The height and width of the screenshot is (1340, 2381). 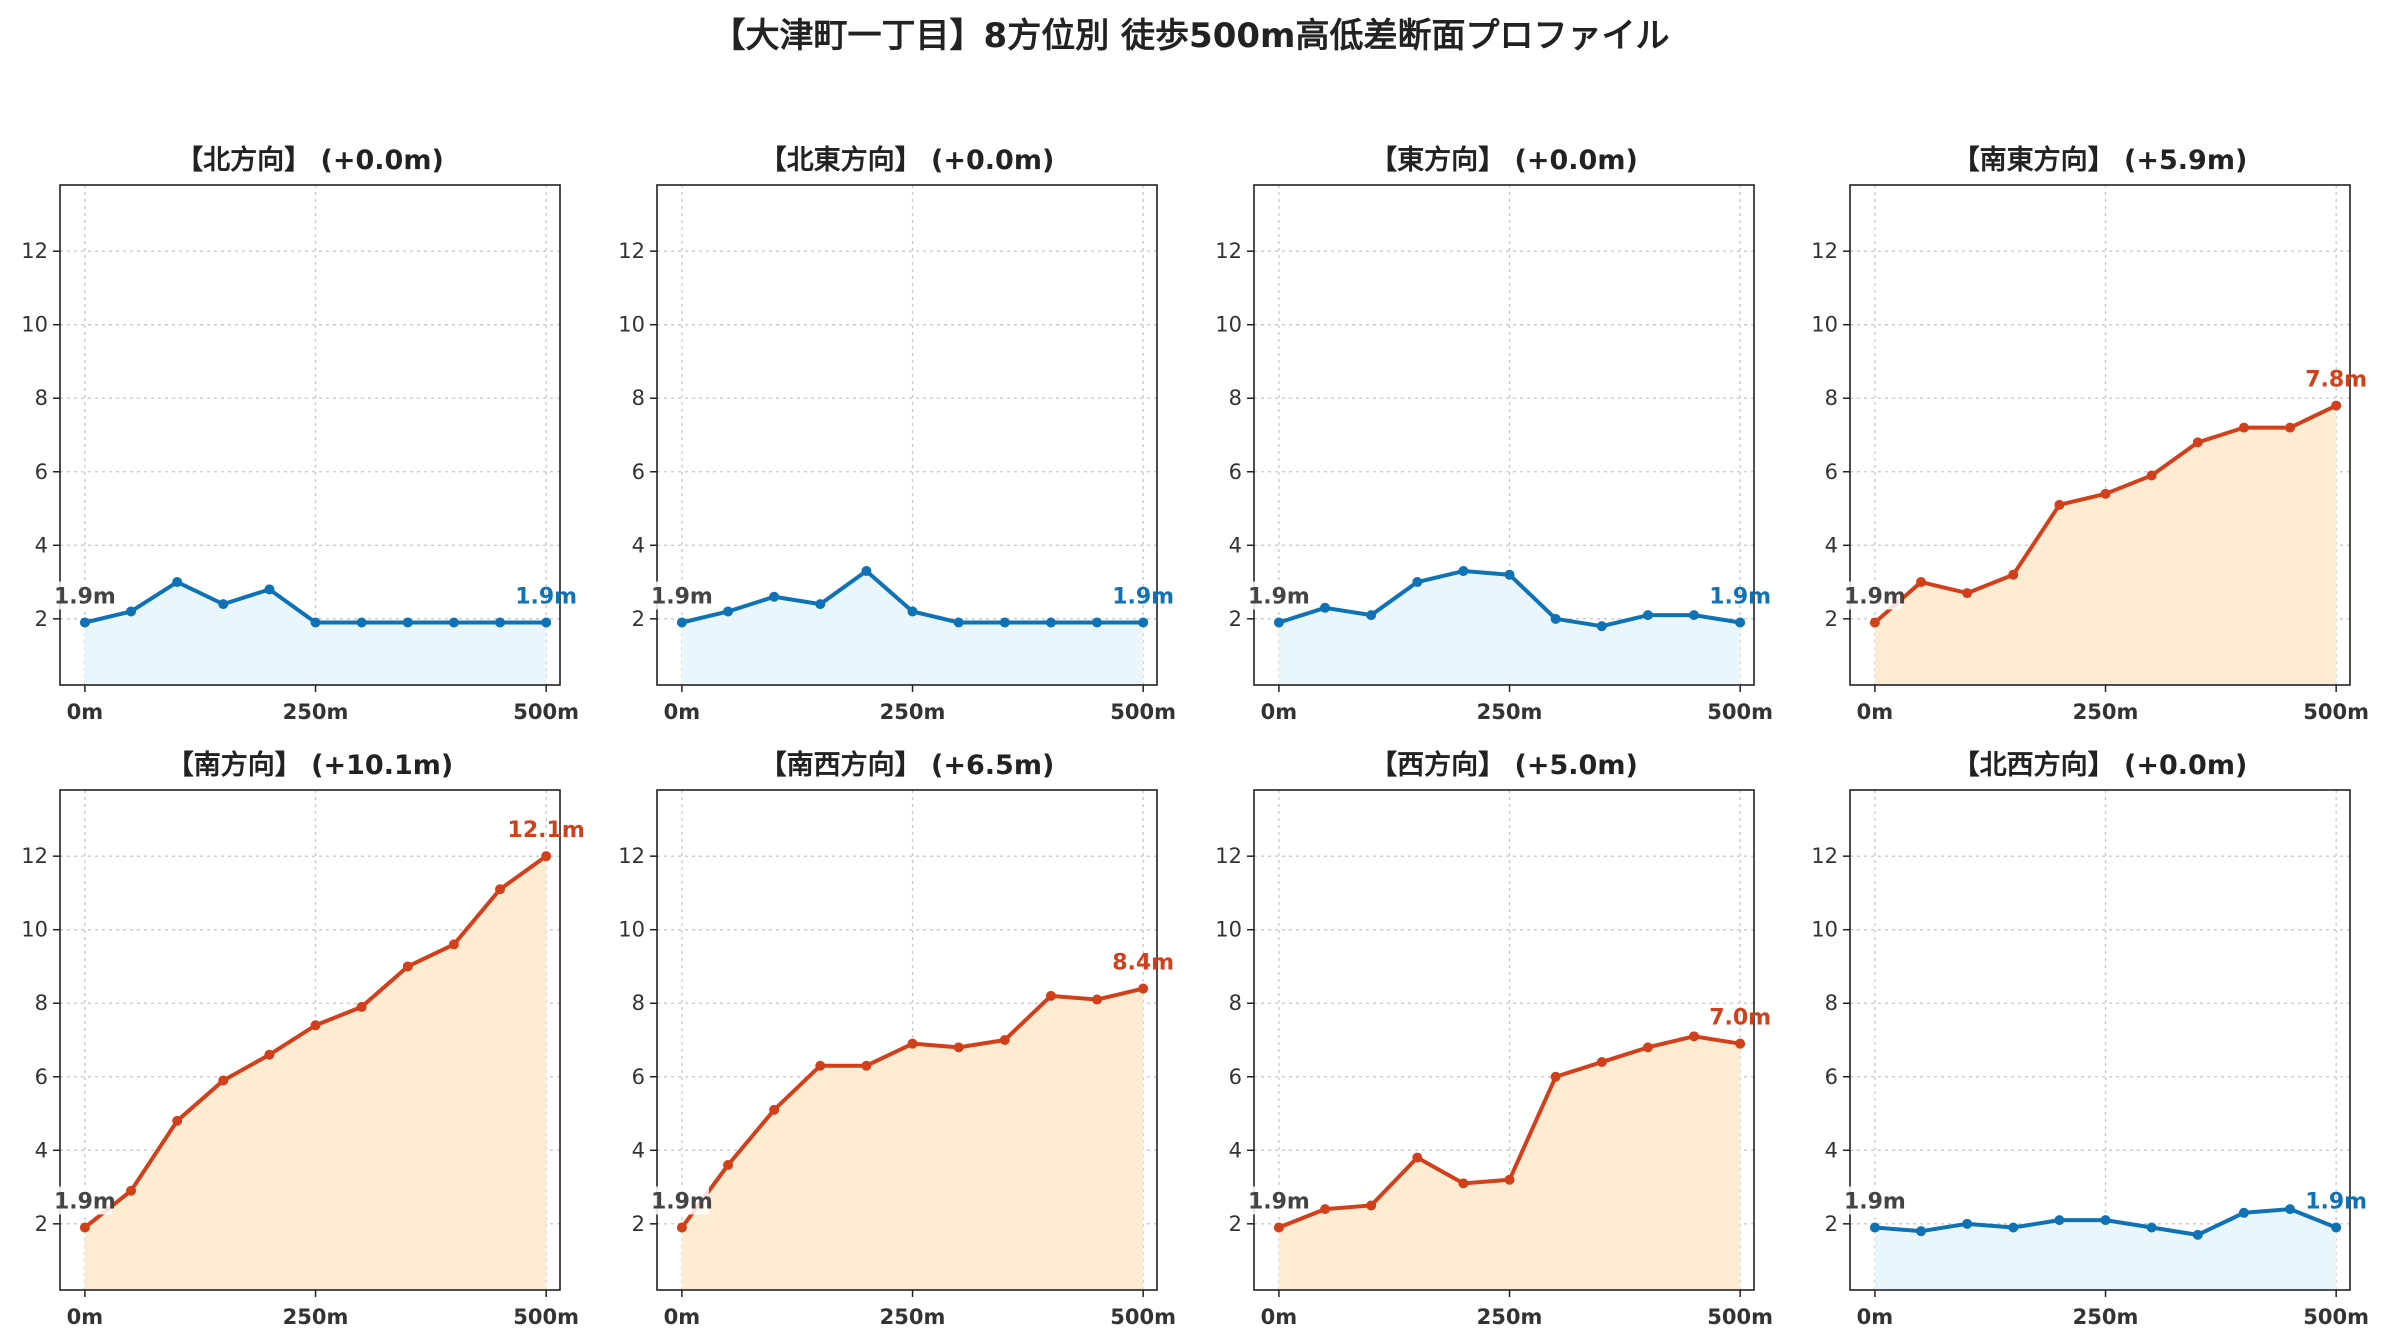 What do you see at coordinates (1190, 36) in the screenshot?
I see `figure-title: 【大津町一丁目】8方位別 徒歩500m高低差断面プロファイル` at bounding box center [1190, 36].